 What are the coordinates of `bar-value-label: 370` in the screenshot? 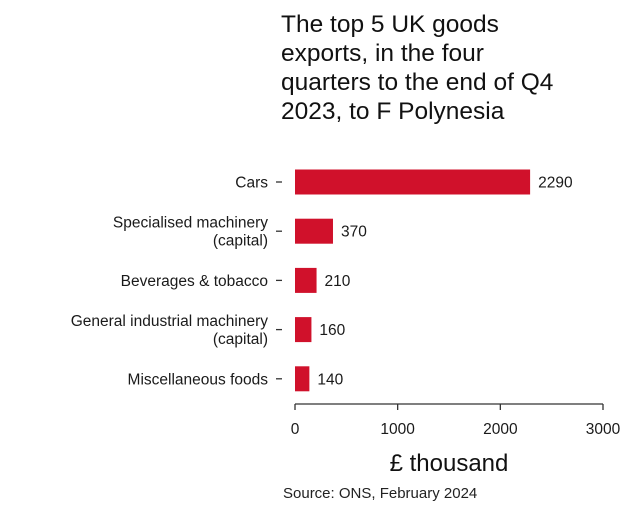 It's located at (354, 232).